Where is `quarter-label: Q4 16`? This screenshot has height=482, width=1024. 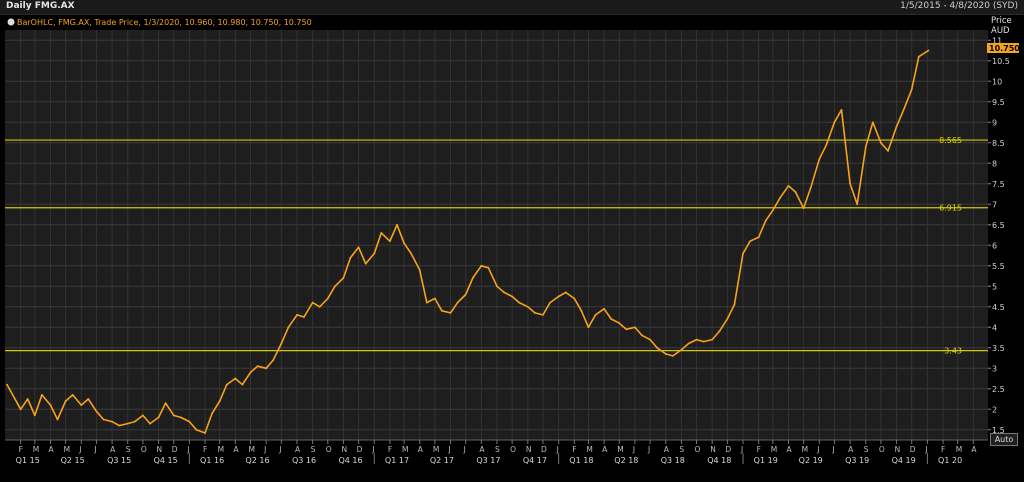
quarter-label: Q4 16 is located at coordinates (350, 460).